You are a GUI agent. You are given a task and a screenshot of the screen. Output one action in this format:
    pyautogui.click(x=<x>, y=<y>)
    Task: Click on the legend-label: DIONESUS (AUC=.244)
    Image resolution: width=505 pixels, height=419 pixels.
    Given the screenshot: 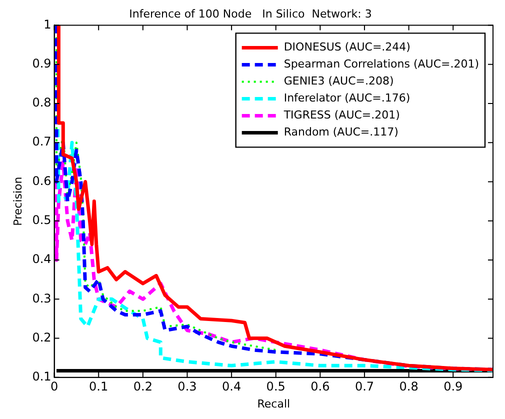 What is the action you would take?
    pyautogui.click(x=347, y=47)
    